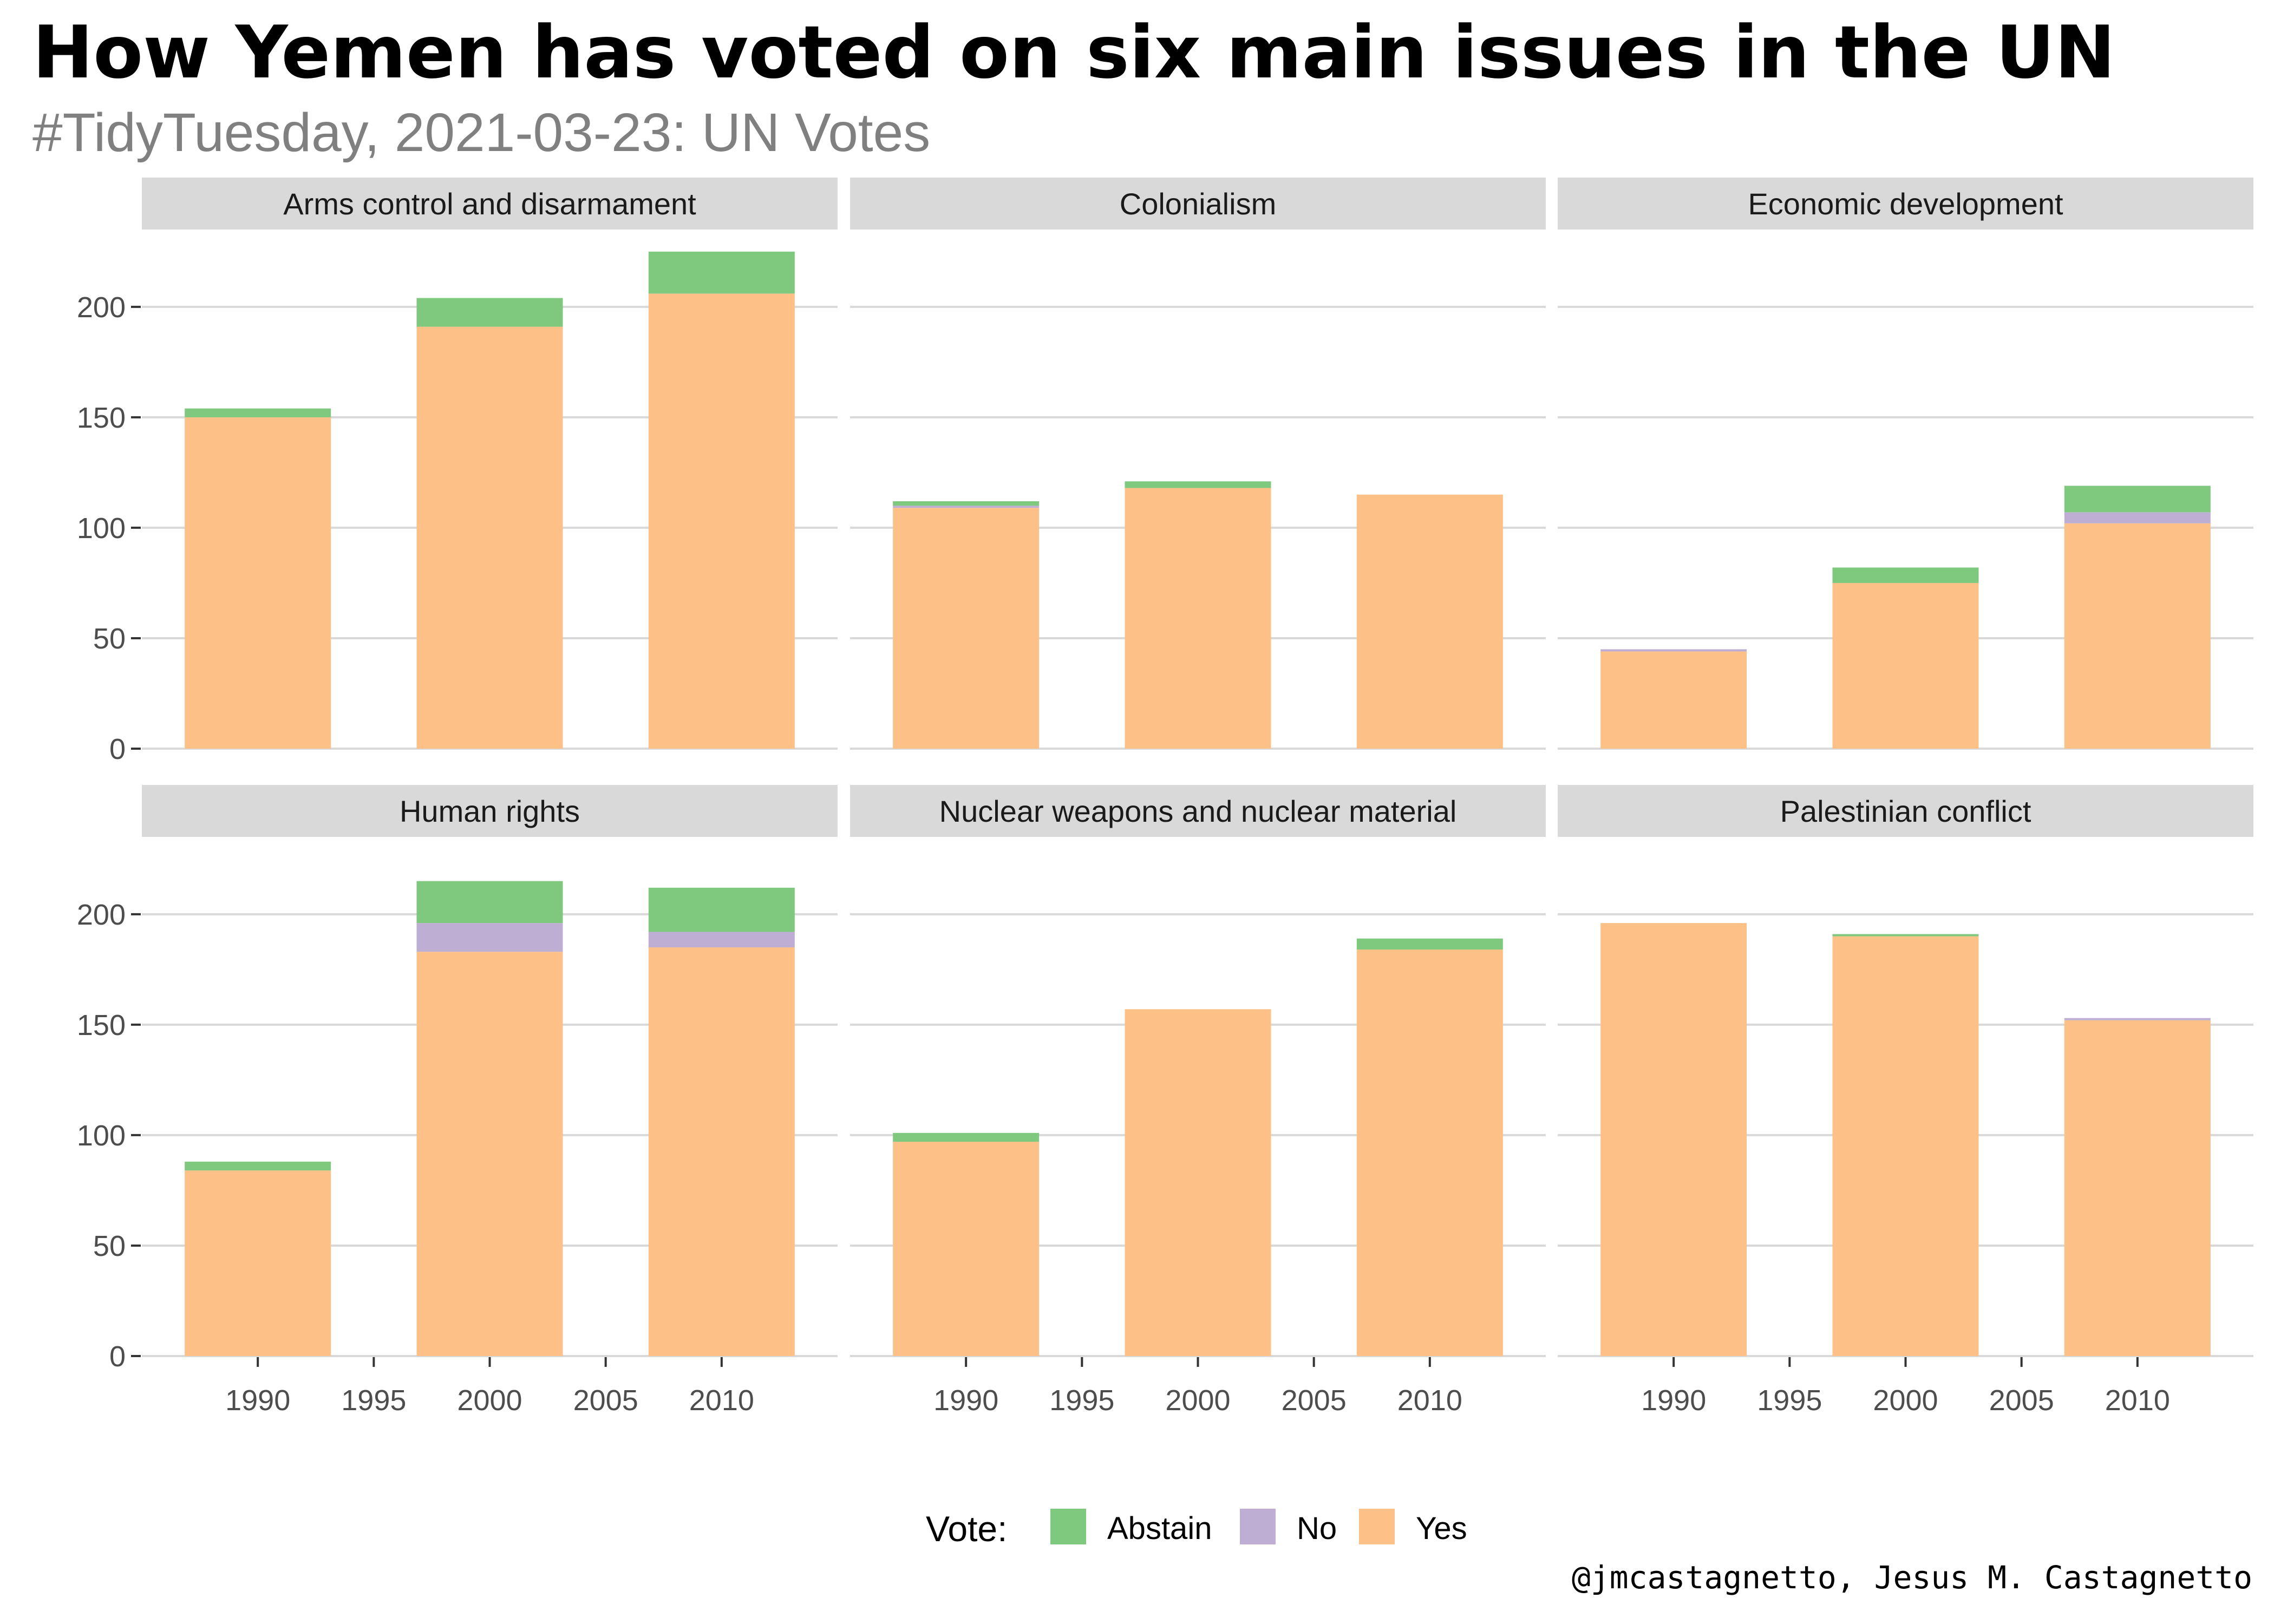 The image size is (2274, 1624). What do you see at coordinates (1258, 1526) in the screenshot?
I see `legend-swatch-no` at bounding box center [1258, 1526].